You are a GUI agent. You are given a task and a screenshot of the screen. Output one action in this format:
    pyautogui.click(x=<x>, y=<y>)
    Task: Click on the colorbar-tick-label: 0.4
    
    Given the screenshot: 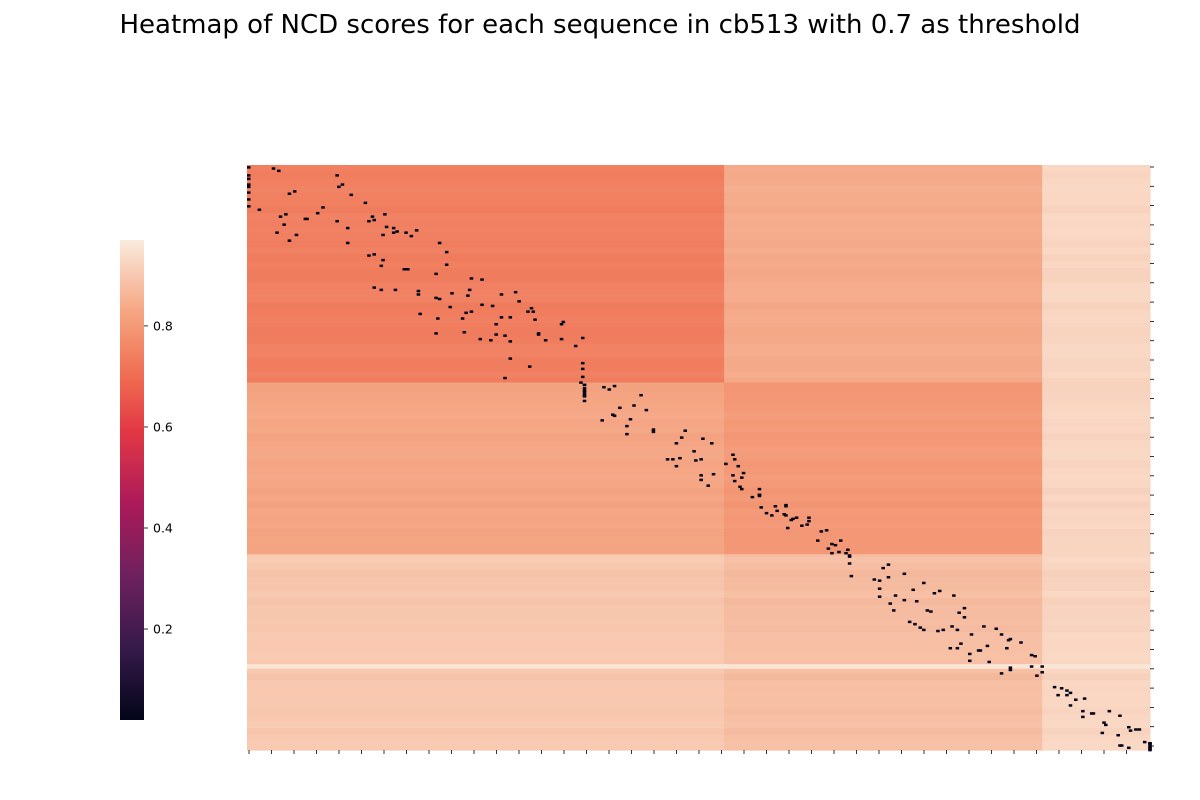 What is the action you would take?
    pyautogui.click(x=163, y=528)
    